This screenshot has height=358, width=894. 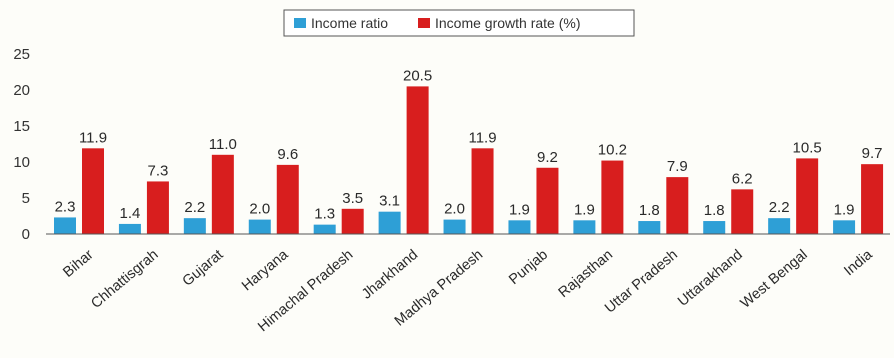 What do you see at coordinates (26, 198) in the screenshot?
I see `y-tick-label: 5` at bounding box center [26, 198].